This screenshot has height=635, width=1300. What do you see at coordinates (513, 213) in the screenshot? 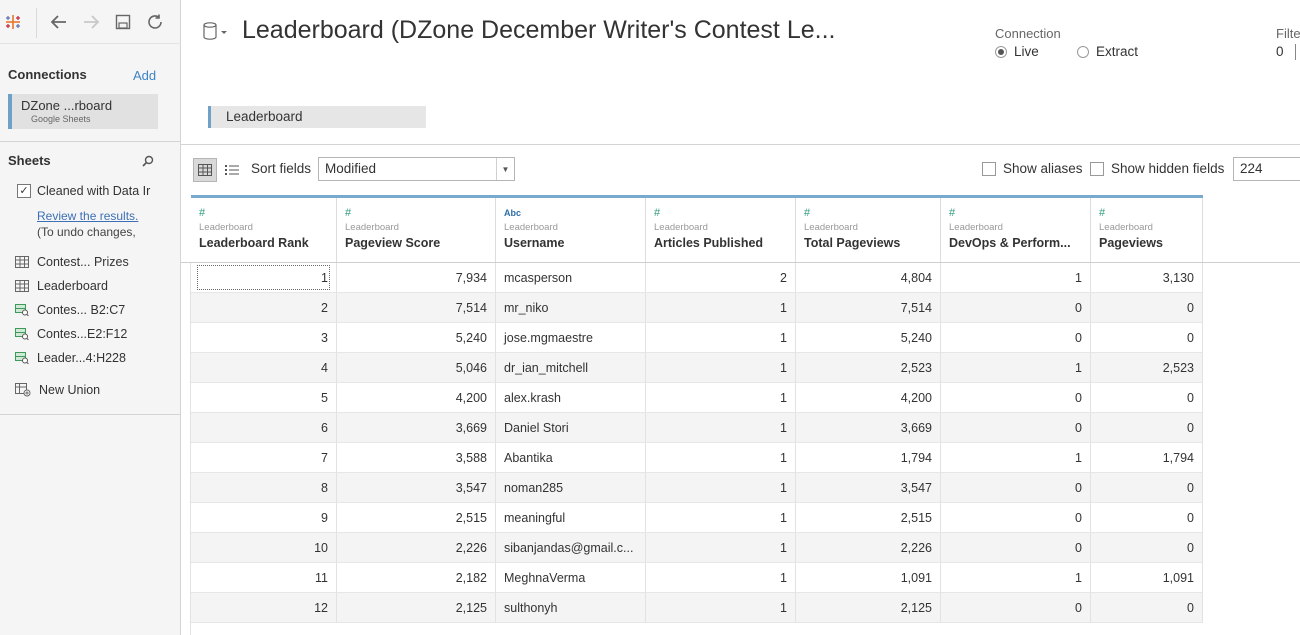
I see `string-type-icon: Abc` at bounding box center [513, 213].